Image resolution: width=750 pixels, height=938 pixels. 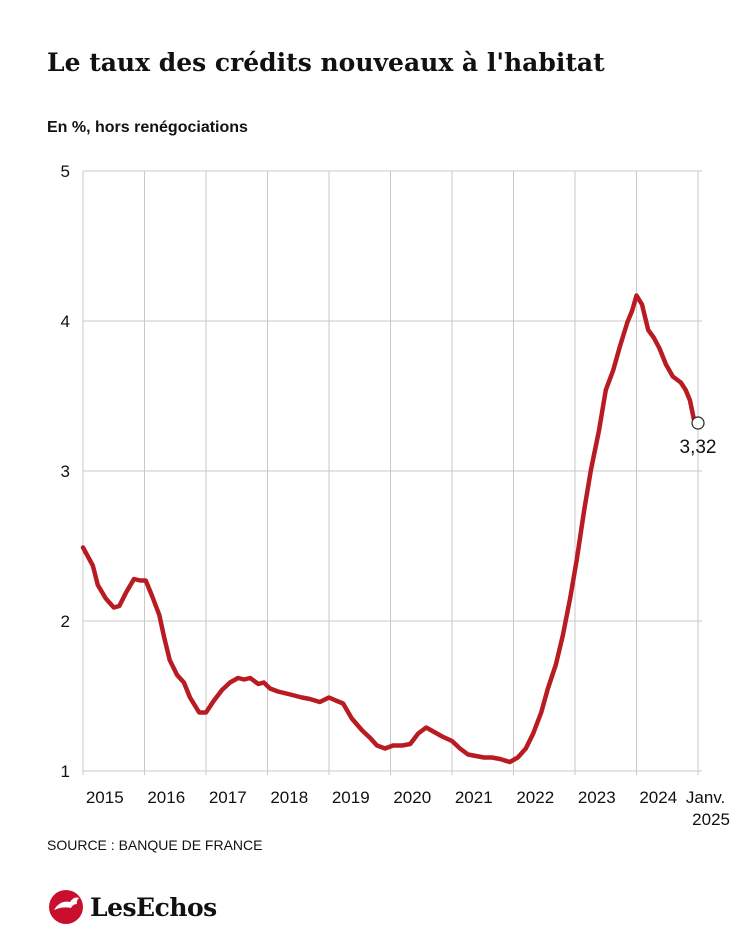 I want to click on x-tick-label: 2019, so click(x=351, y=797).